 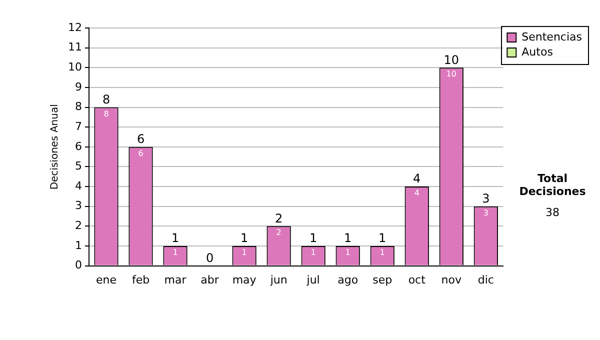 I want to click on y-tick-label: 5, so click(x=78, y=166).